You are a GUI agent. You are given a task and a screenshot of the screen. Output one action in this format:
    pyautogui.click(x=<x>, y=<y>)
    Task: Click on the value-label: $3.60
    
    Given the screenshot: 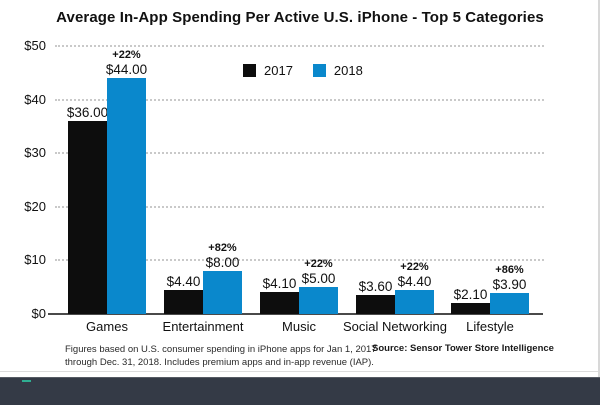 What is the action you would take?
    pyautogui.click(x=375, y=286)
    